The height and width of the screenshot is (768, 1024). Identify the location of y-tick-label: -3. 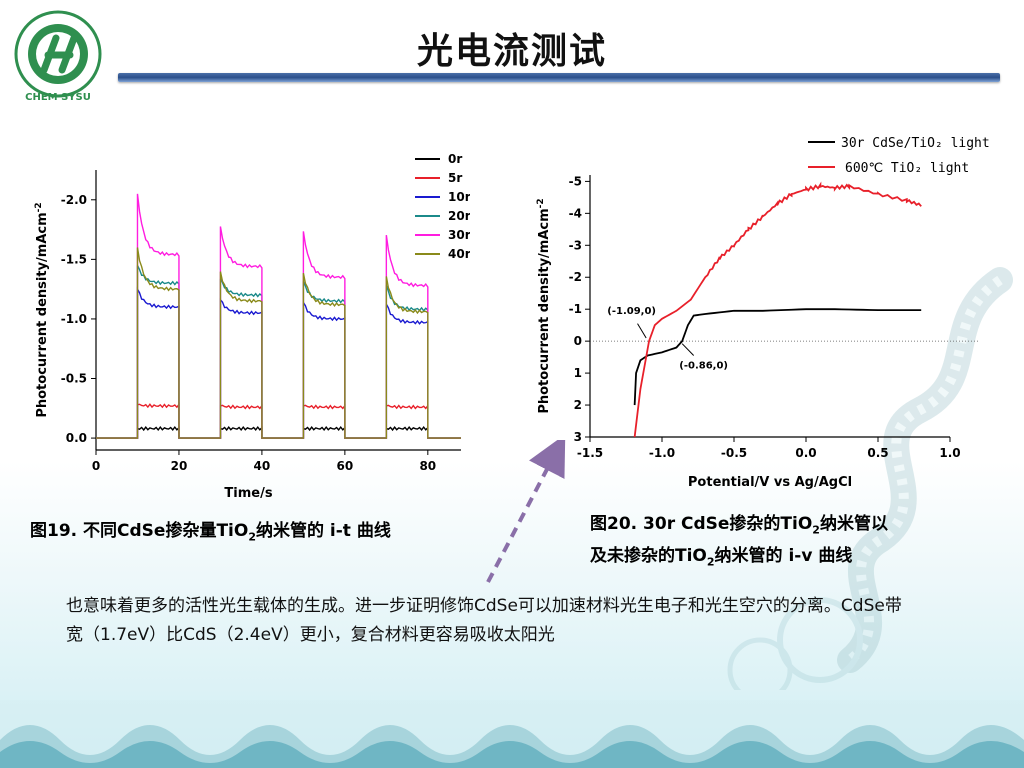
(575, 245).